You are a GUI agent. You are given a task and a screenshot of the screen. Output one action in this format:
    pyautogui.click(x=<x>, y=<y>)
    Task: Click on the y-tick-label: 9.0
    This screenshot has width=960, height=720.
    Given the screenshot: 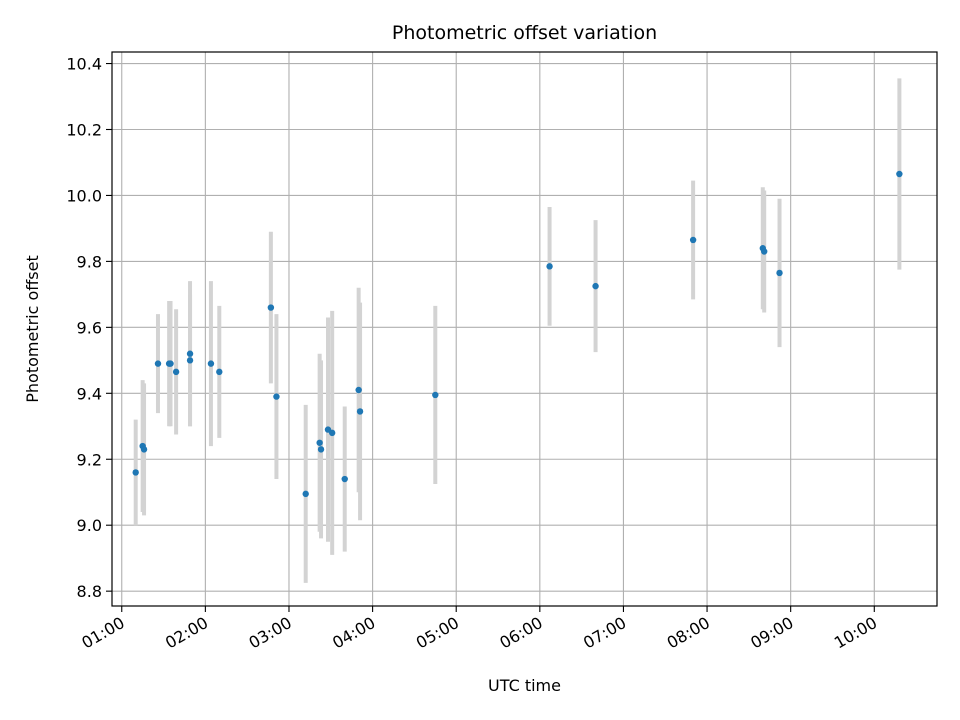 What is the action you would take?
    pyautogui.click(x=89, y=525)
    